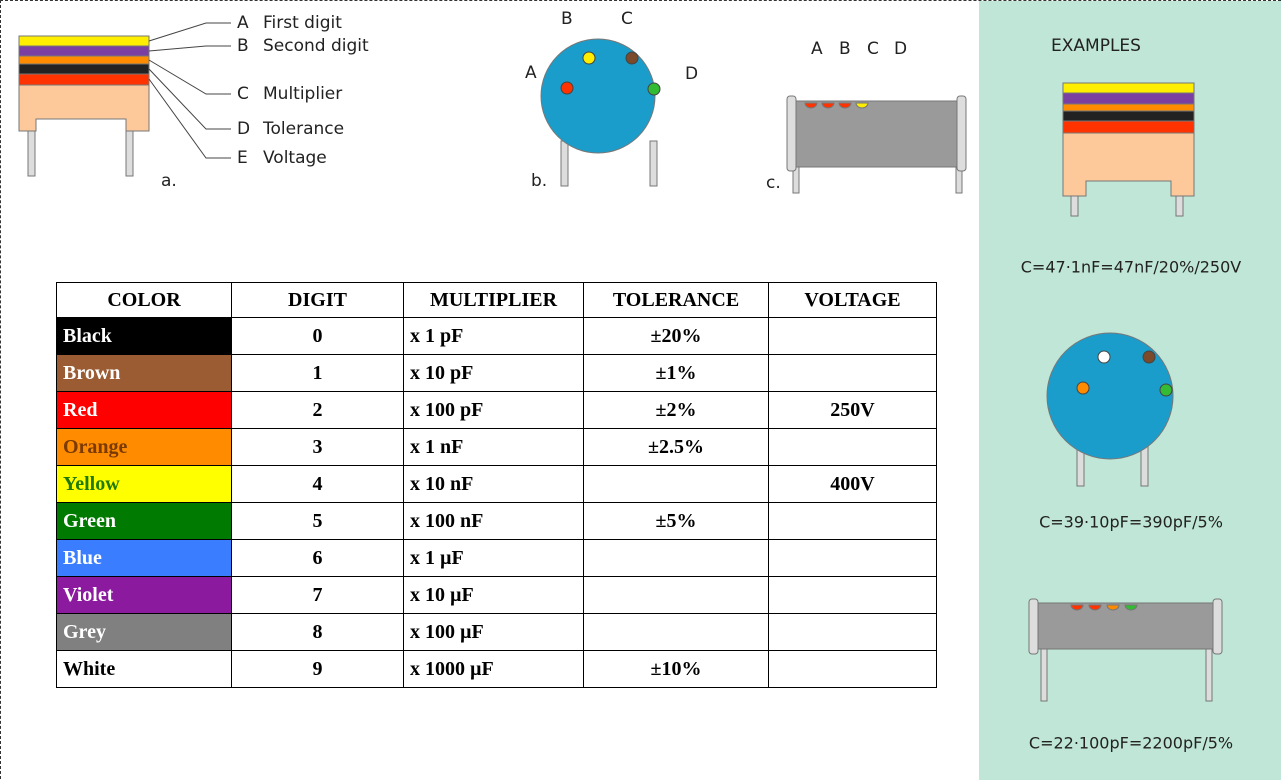 The width and height of the screenshot is (1281, 780). I want to click on cell: x 1 pF, so click(493, 336).